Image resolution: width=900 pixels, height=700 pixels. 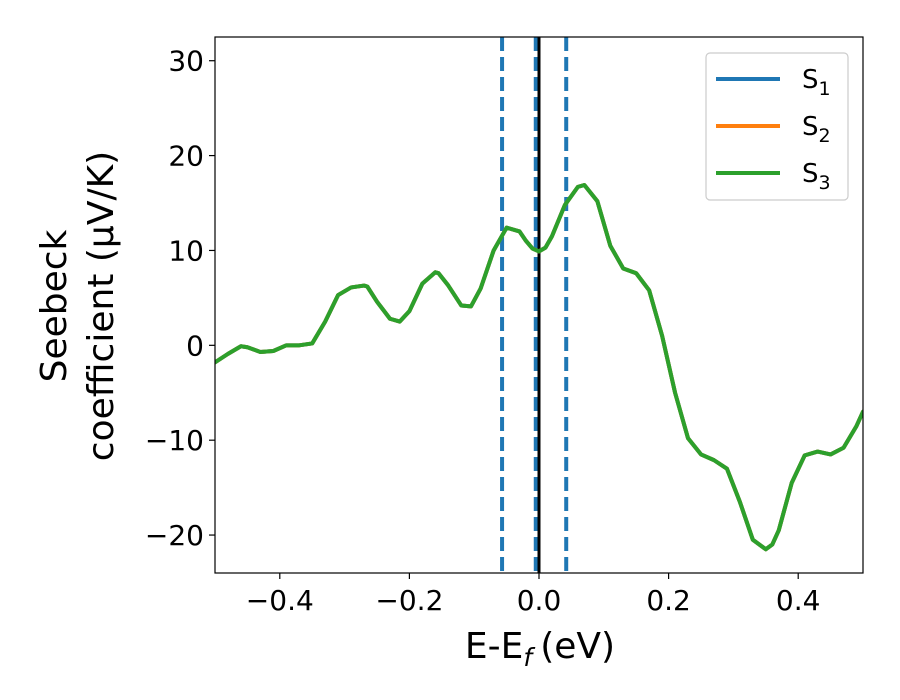 What do you see at coordinates (577, 646) in the screenshot?
I see `x-axis-label-unit: (eV)` at bounding box center [577, 646].